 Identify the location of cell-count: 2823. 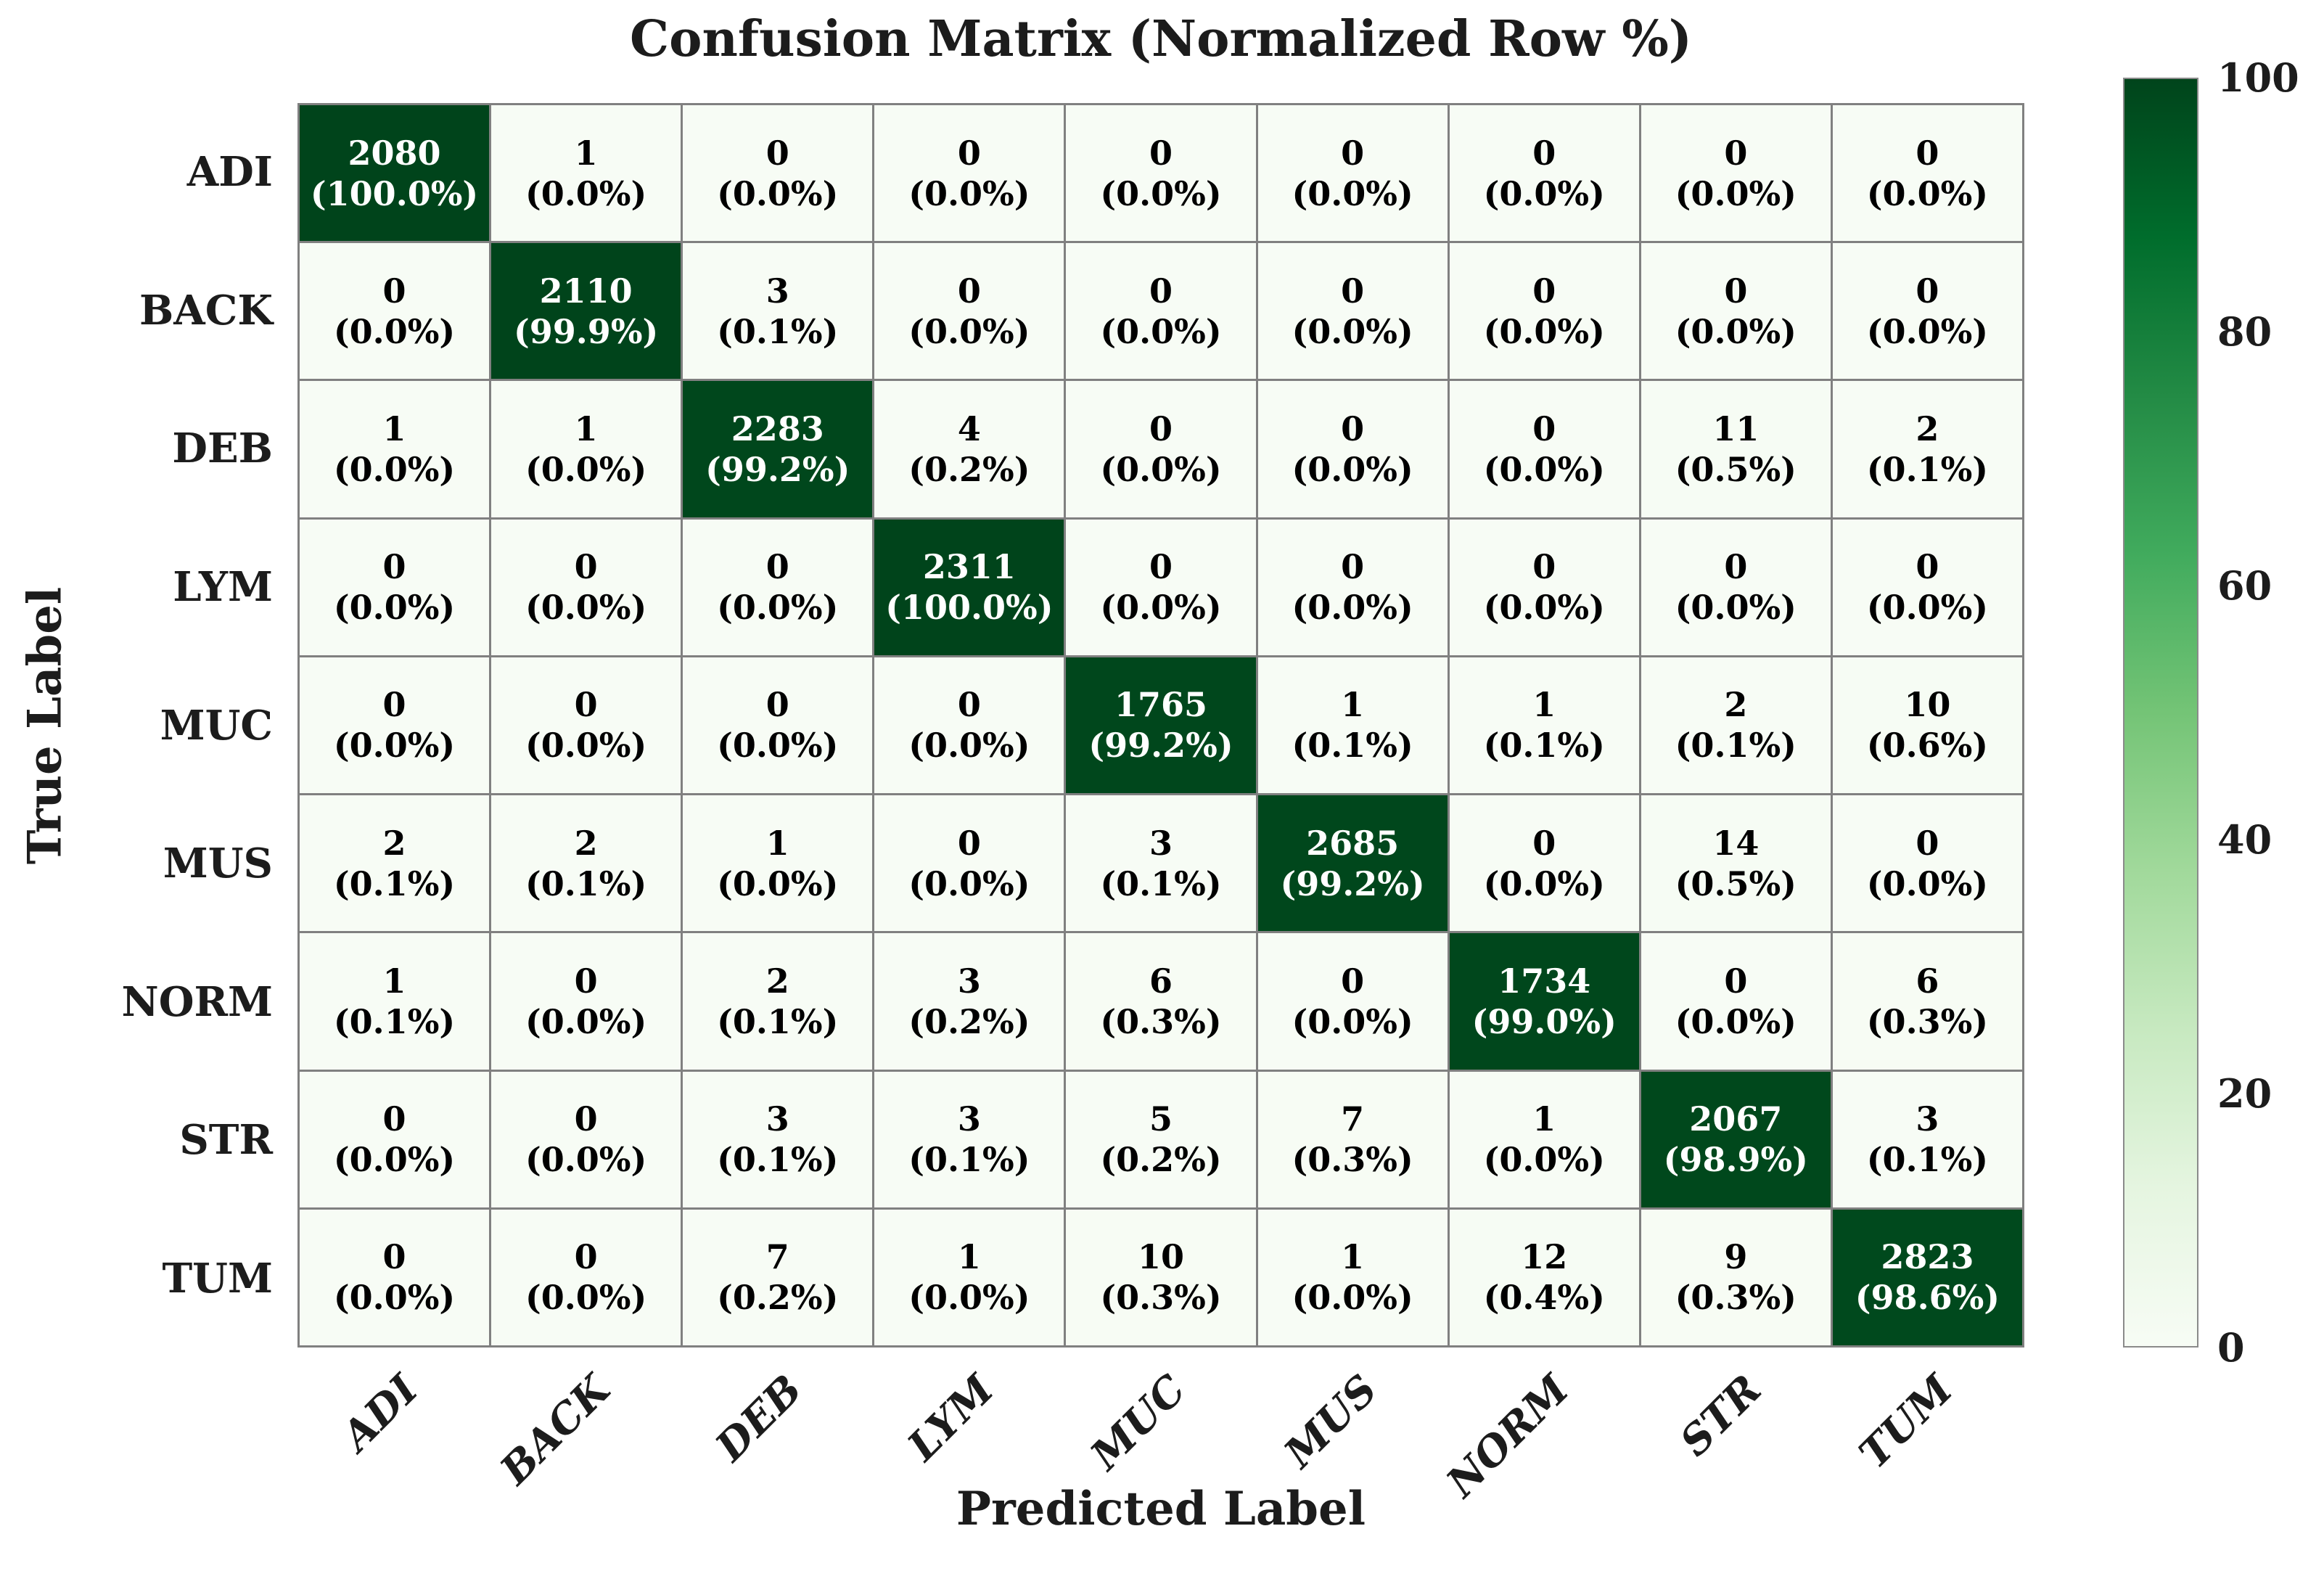
(1928, 1257).